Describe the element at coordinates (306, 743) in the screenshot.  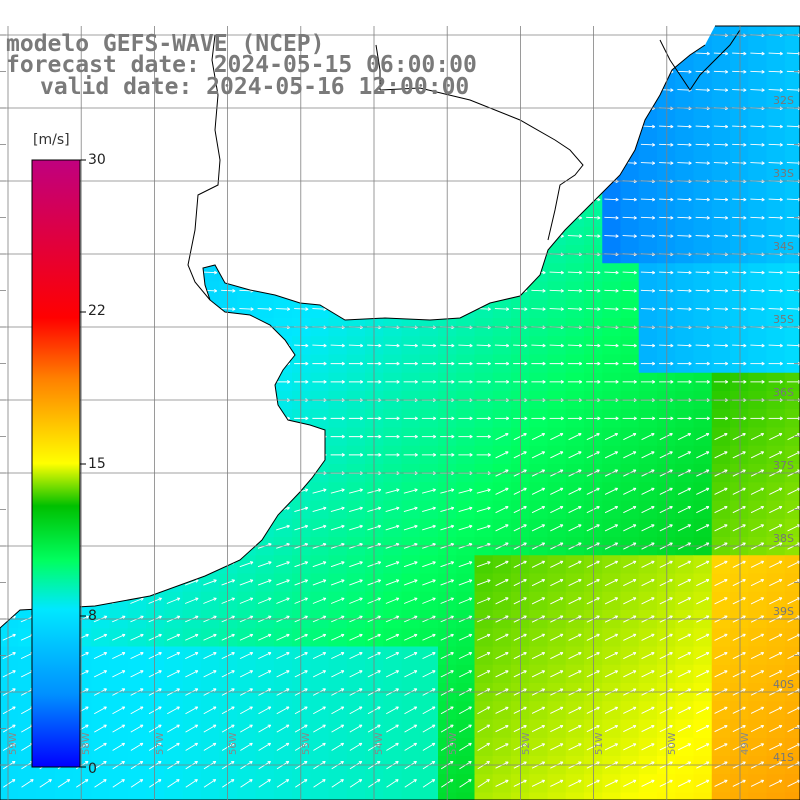
I see `lon-label: 55W` at that location.